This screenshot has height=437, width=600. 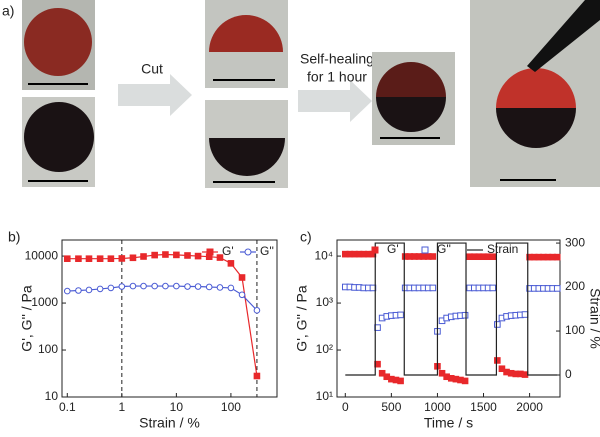 I want to click on y-tick-label: 10³, so click(x=324, y=302).